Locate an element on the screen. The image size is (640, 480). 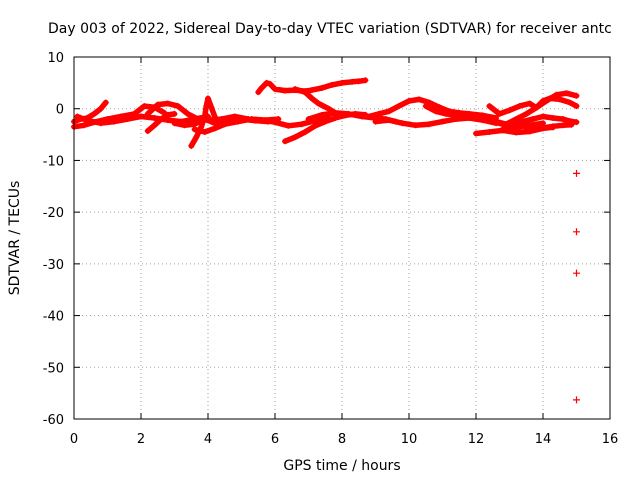
y-tick-label: -30 is located at coordinates (53, 265).